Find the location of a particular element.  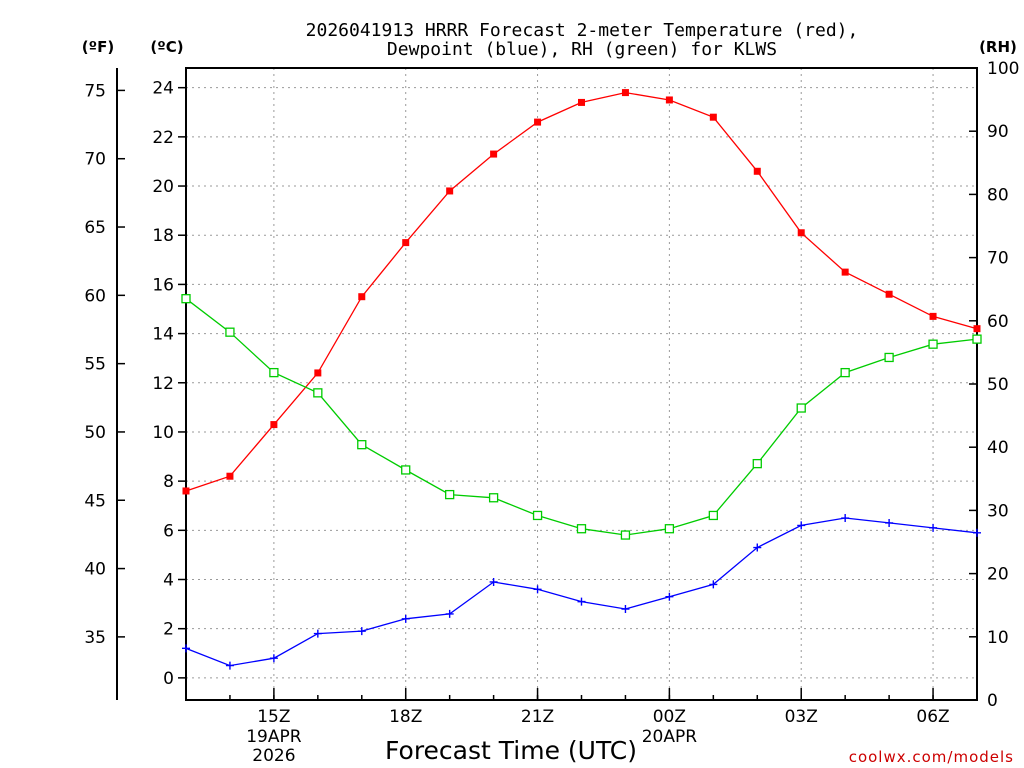

celsius-tick-label: 8 is located at coordinates (168, 482).